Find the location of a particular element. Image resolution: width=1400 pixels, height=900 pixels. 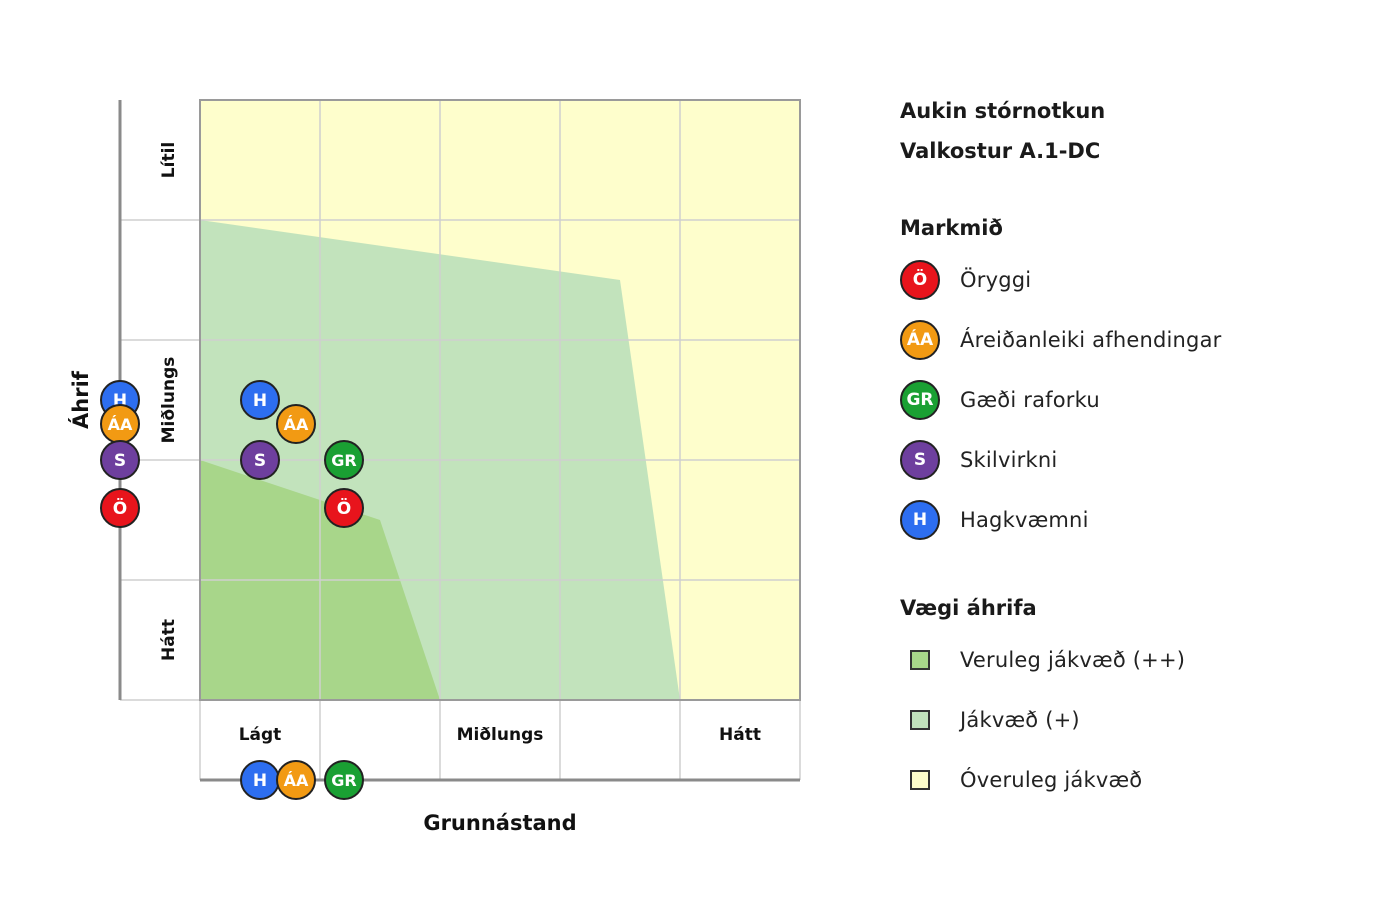

legend-title: Aukin stórnotkun is located at coordinates (1003, 111).